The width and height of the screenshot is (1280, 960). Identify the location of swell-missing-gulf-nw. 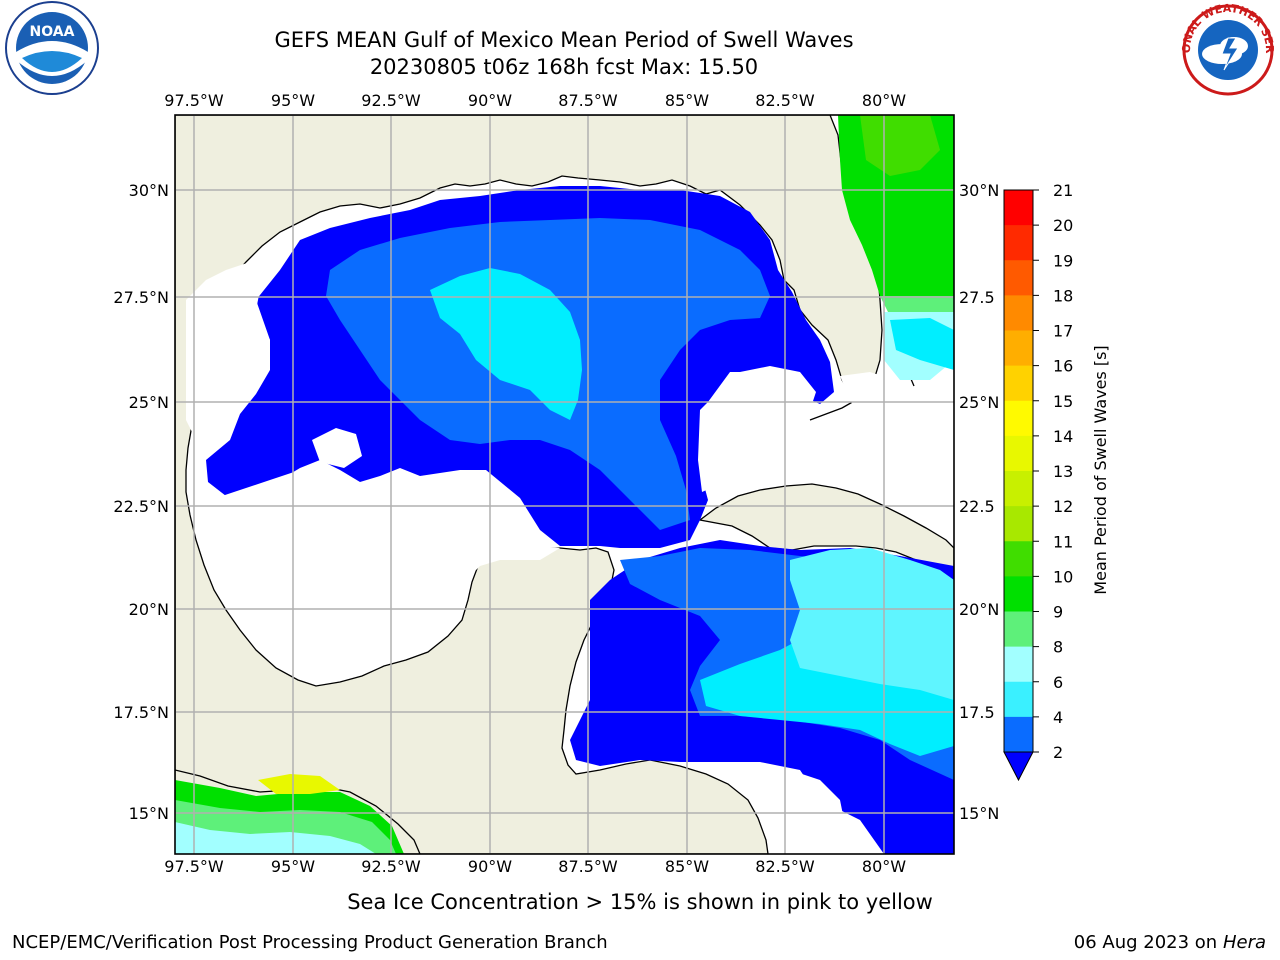
(228, 351).